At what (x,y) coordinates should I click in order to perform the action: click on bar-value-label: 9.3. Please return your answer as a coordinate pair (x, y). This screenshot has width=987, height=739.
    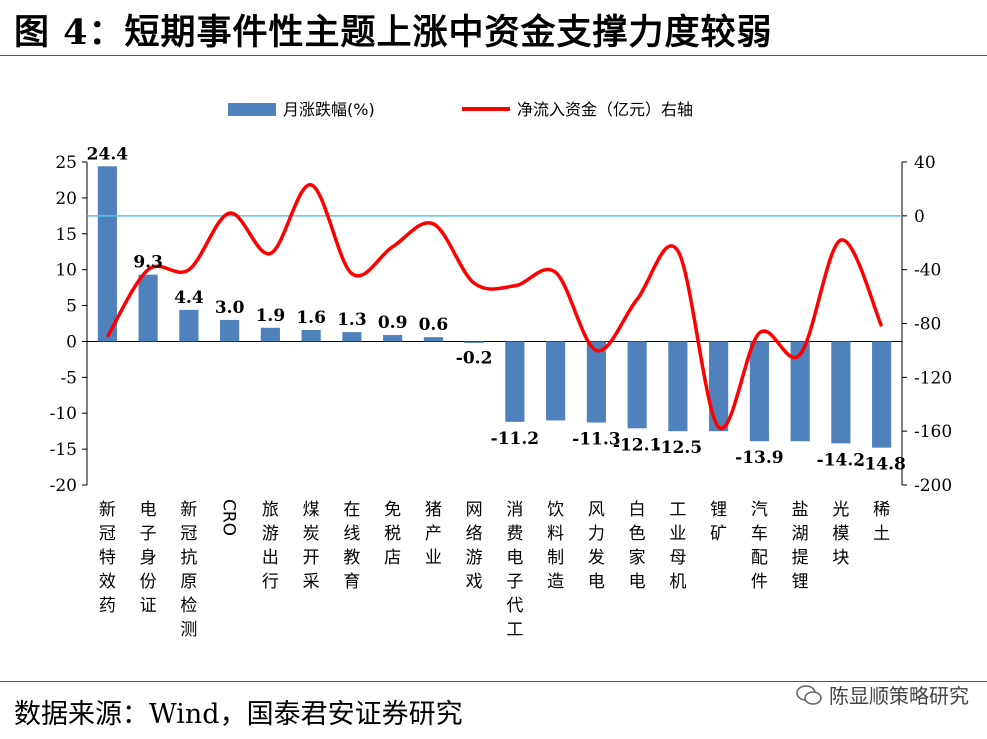
    Looking at the image, I should click on (148, 263).